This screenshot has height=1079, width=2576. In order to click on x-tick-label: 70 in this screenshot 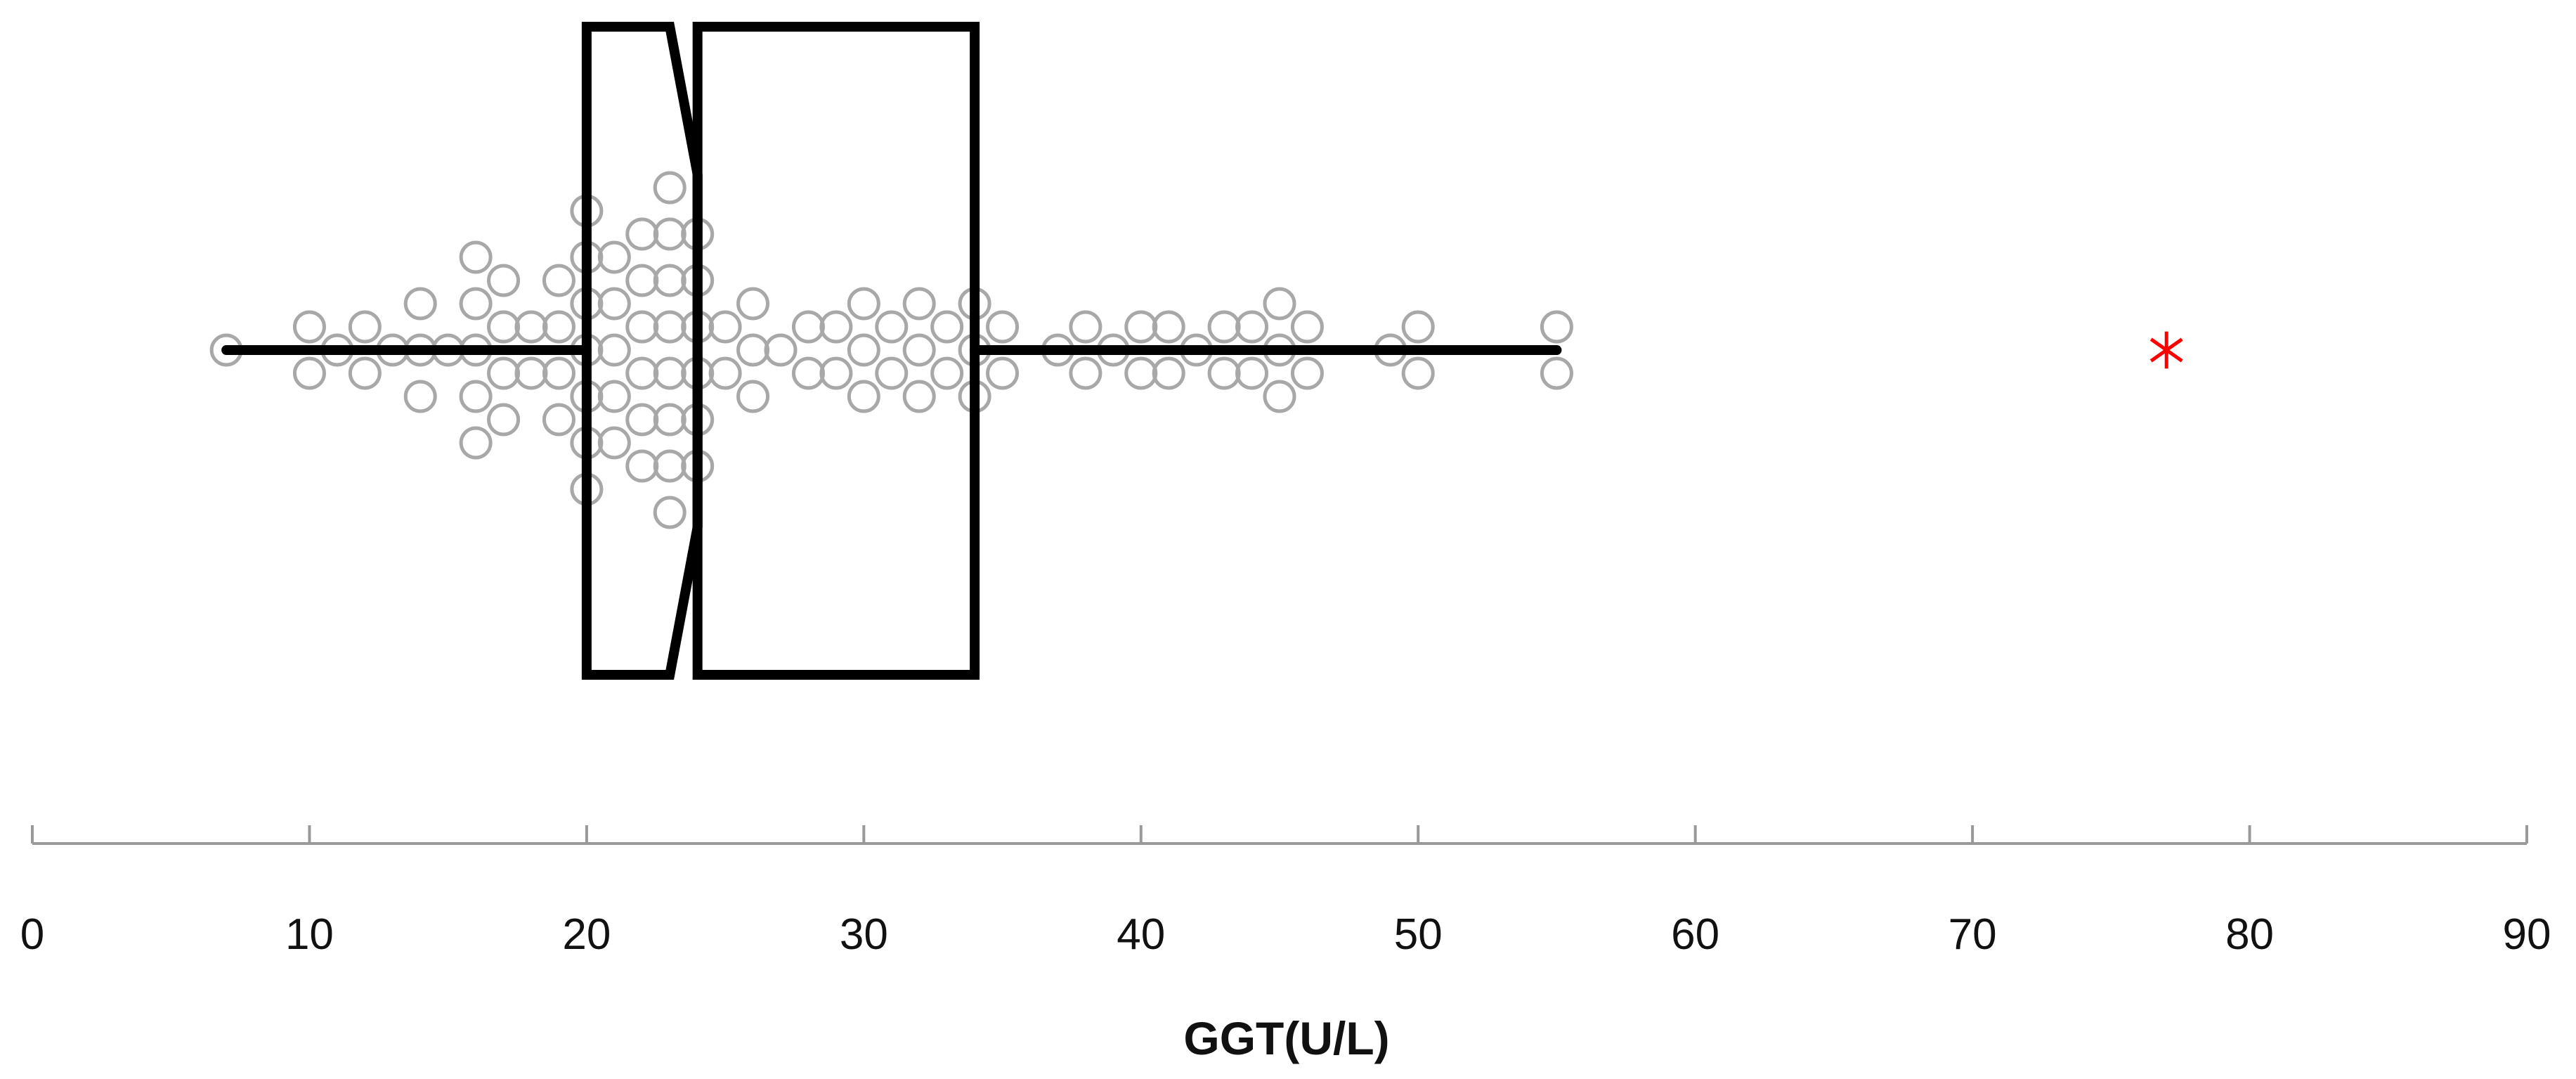, I will do `click(1973, 935)`.